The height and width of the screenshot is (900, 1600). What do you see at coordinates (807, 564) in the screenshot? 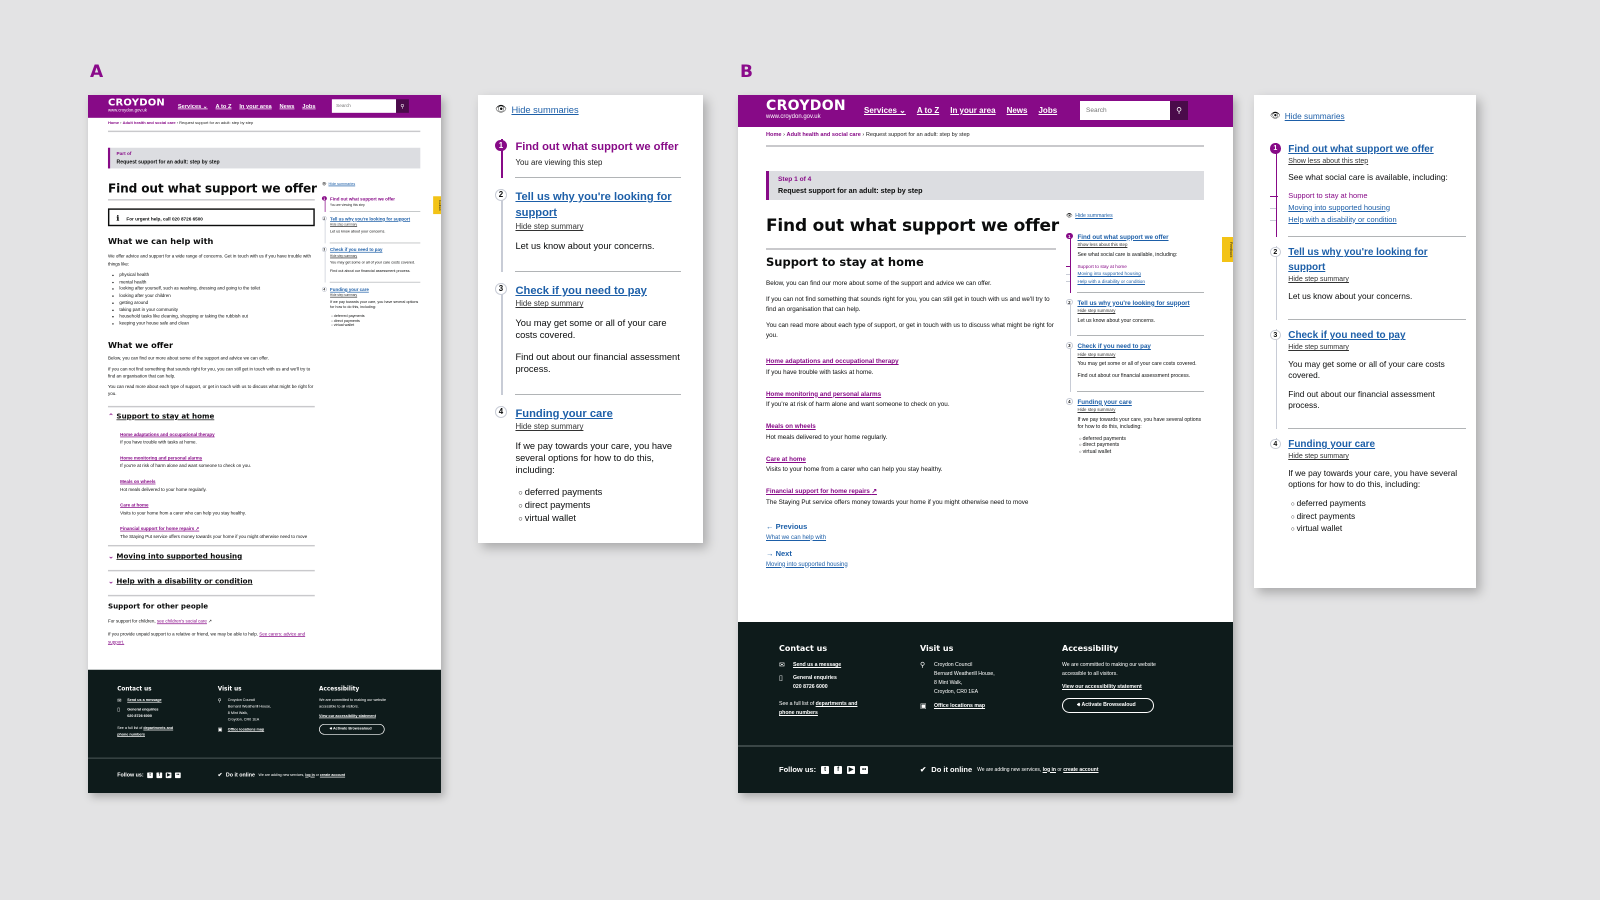
I see `next-link: Moving into supported housing` at bounding box center [807, 564].